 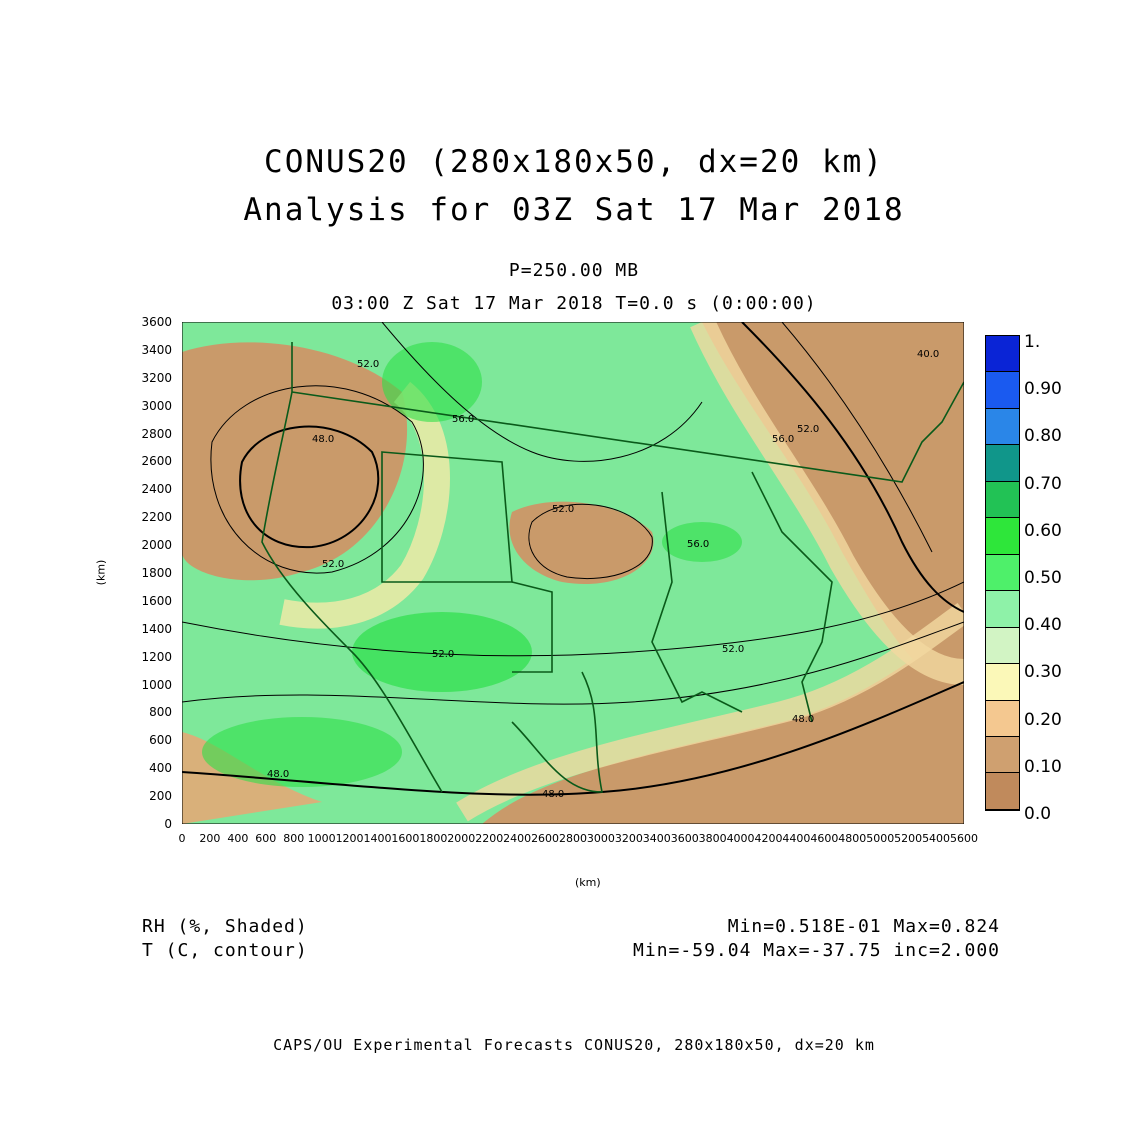 I want to click on x-tick-label: 4800, so click(x=852, y=838).